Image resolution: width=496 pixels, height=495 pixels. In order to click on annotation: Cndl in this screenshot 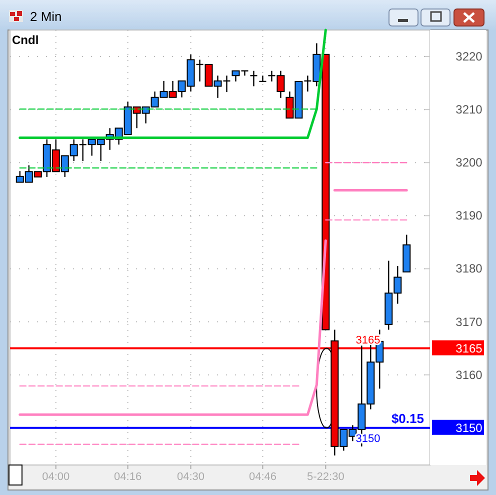, I will do `click(25, 40)`.